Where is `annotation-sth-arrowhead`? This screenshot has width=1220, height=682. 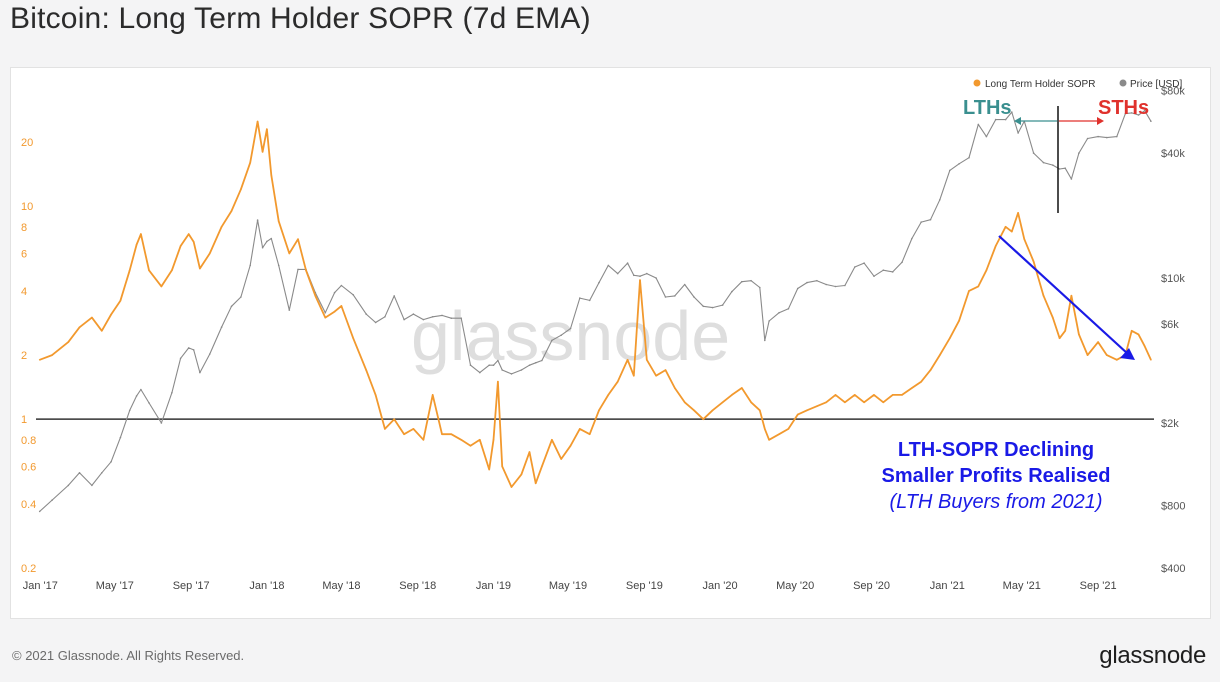 annotation-sth-arrowhead is located at coordinates (1100, 121).